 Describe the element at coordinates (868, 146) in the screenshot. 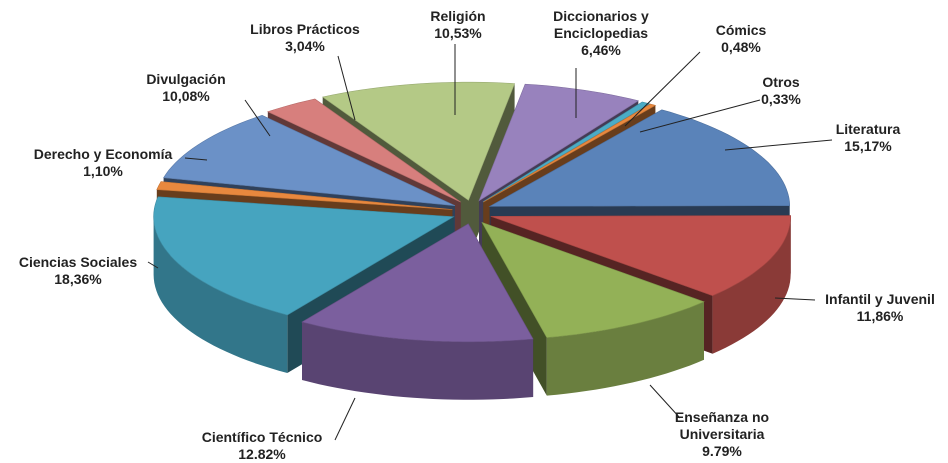

I see `value-label: 15,17%` at that location.